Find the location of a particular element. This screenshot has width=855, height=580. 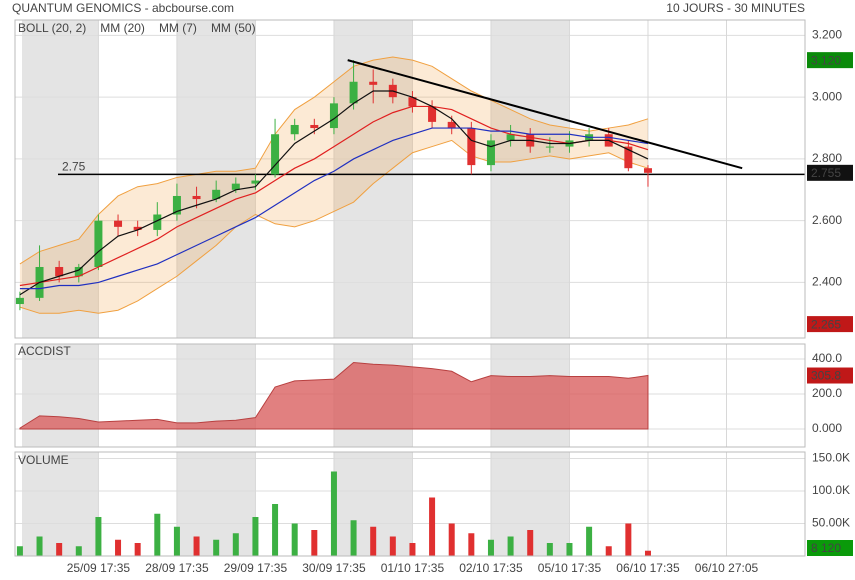

accdist-area is located at coordinates (334, 396).